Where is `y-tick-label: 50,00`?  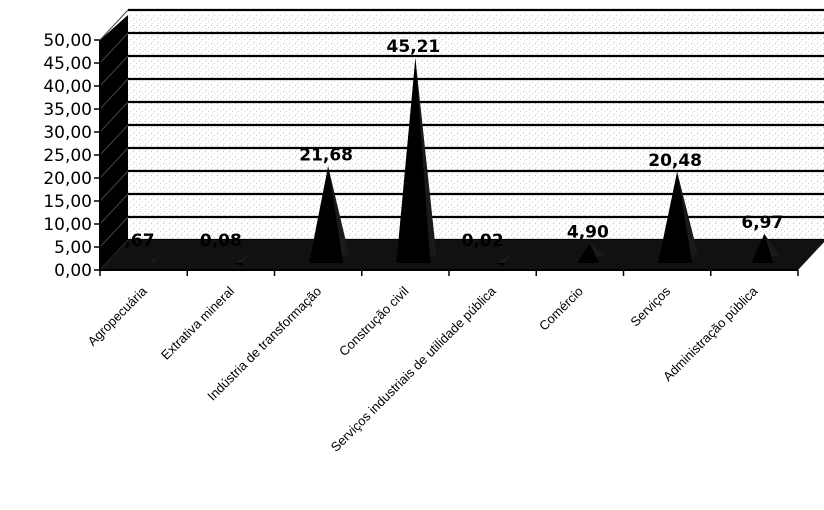 y-tick-label: 50,00 is located at coordinates (67, 41).